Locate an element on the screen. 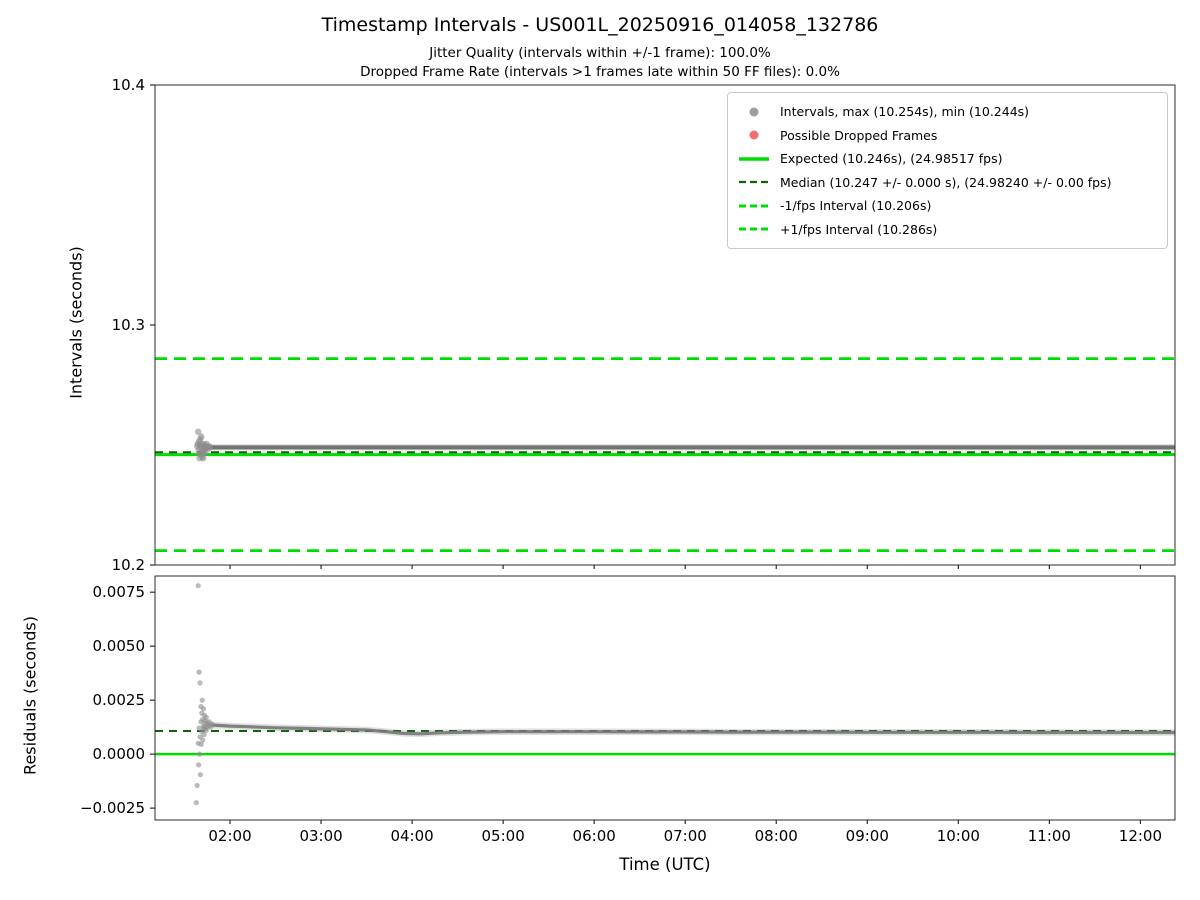  legend-entry-label: +1/fps Interval (10.286s) is located at coordinates (859, 229).